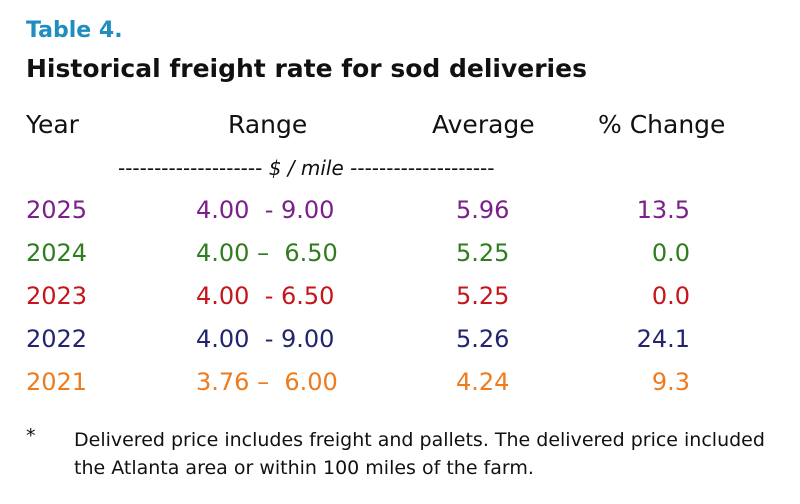 The width and height of the screenshot is (800, 504). I want to click on cell-change: 9.3, so click(670, 382).